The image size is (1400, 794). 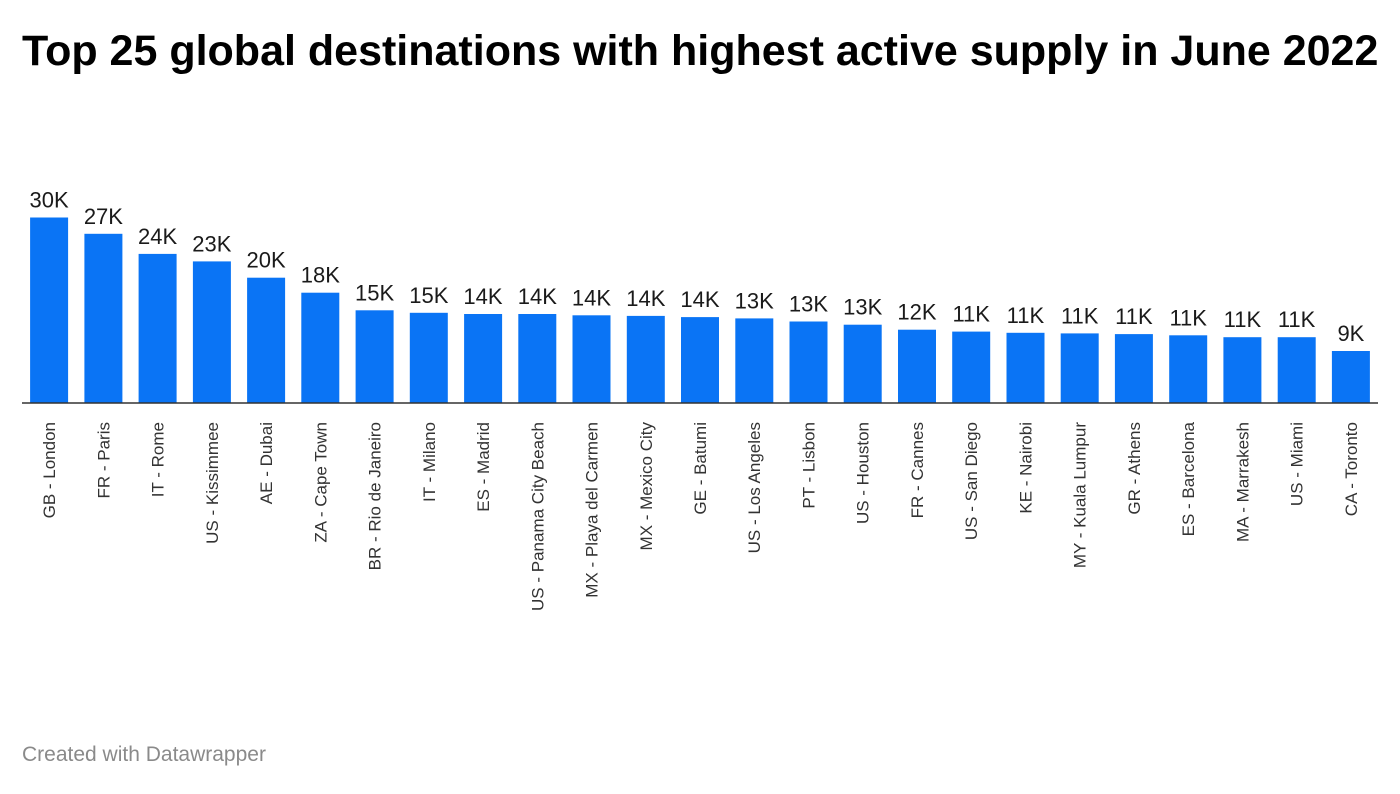 What do you see at coordinates (103, 460) in the screenshot?
I see `category-label: FR - Paris` at bounding box center [103, 460].